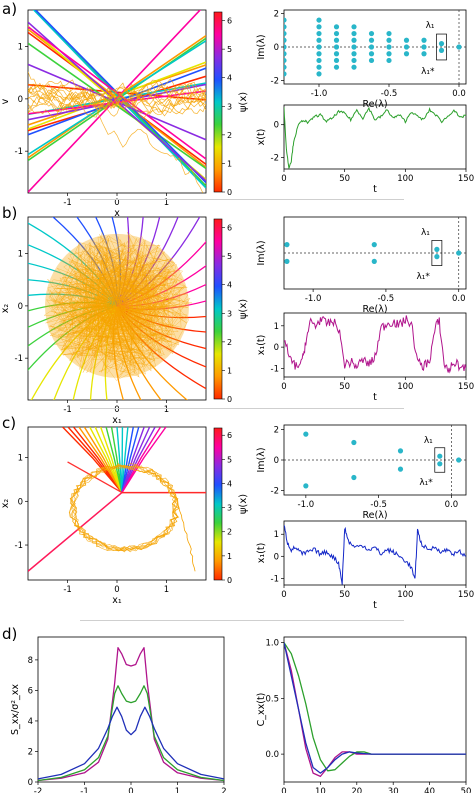  I want to click on c-ts-frame, so click(375, 553).